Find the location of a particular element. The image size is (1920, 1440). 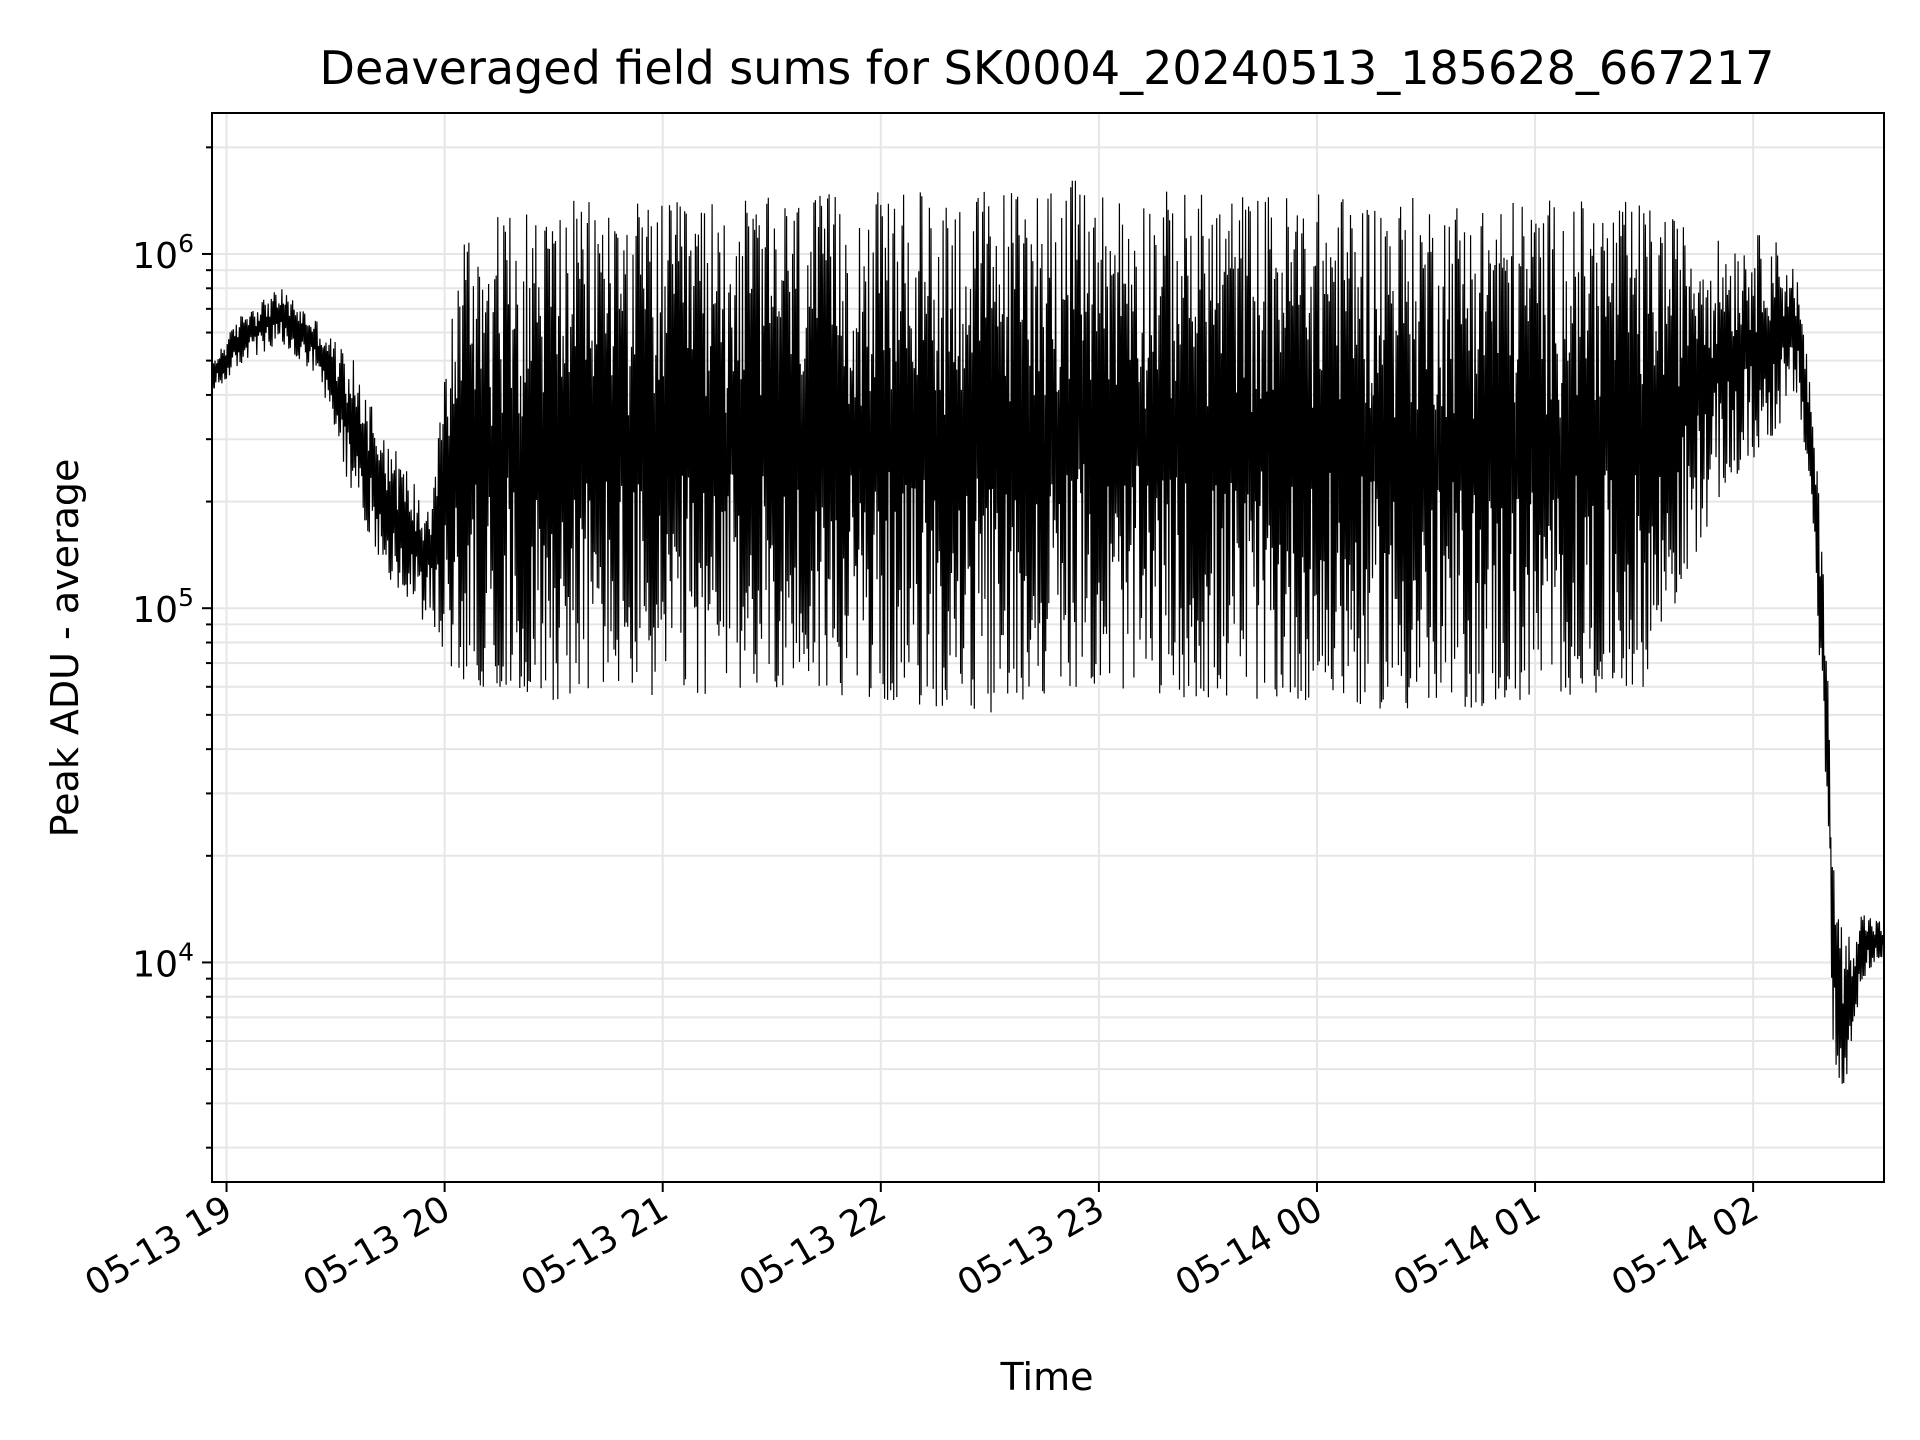

y-axis: 10⁴ 10⁵ 10⁶ is located at coordinates (172, 647).